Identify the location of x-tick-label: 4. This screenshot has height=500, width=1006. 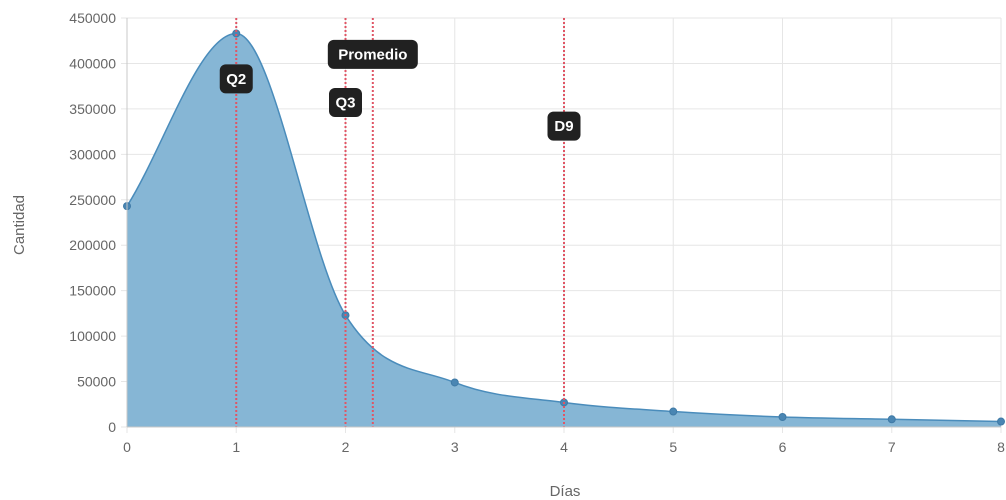
(564, 447).